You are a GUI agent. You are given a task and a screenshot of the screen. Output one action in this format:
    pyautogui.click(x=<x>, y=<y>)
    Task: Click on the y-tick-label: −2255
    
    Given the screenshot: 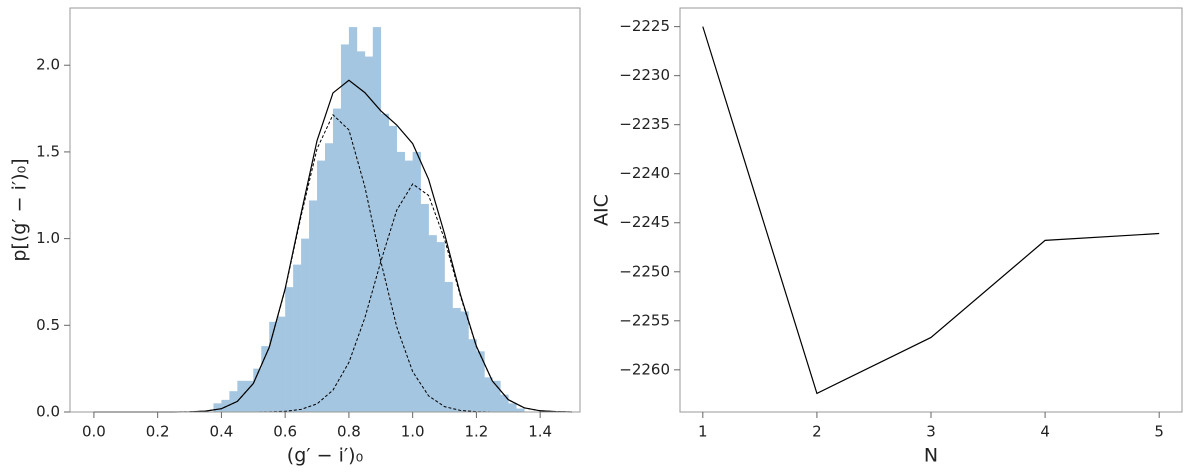 What is the action you would take?
    pyautogui.click(x=644, y=320)
    